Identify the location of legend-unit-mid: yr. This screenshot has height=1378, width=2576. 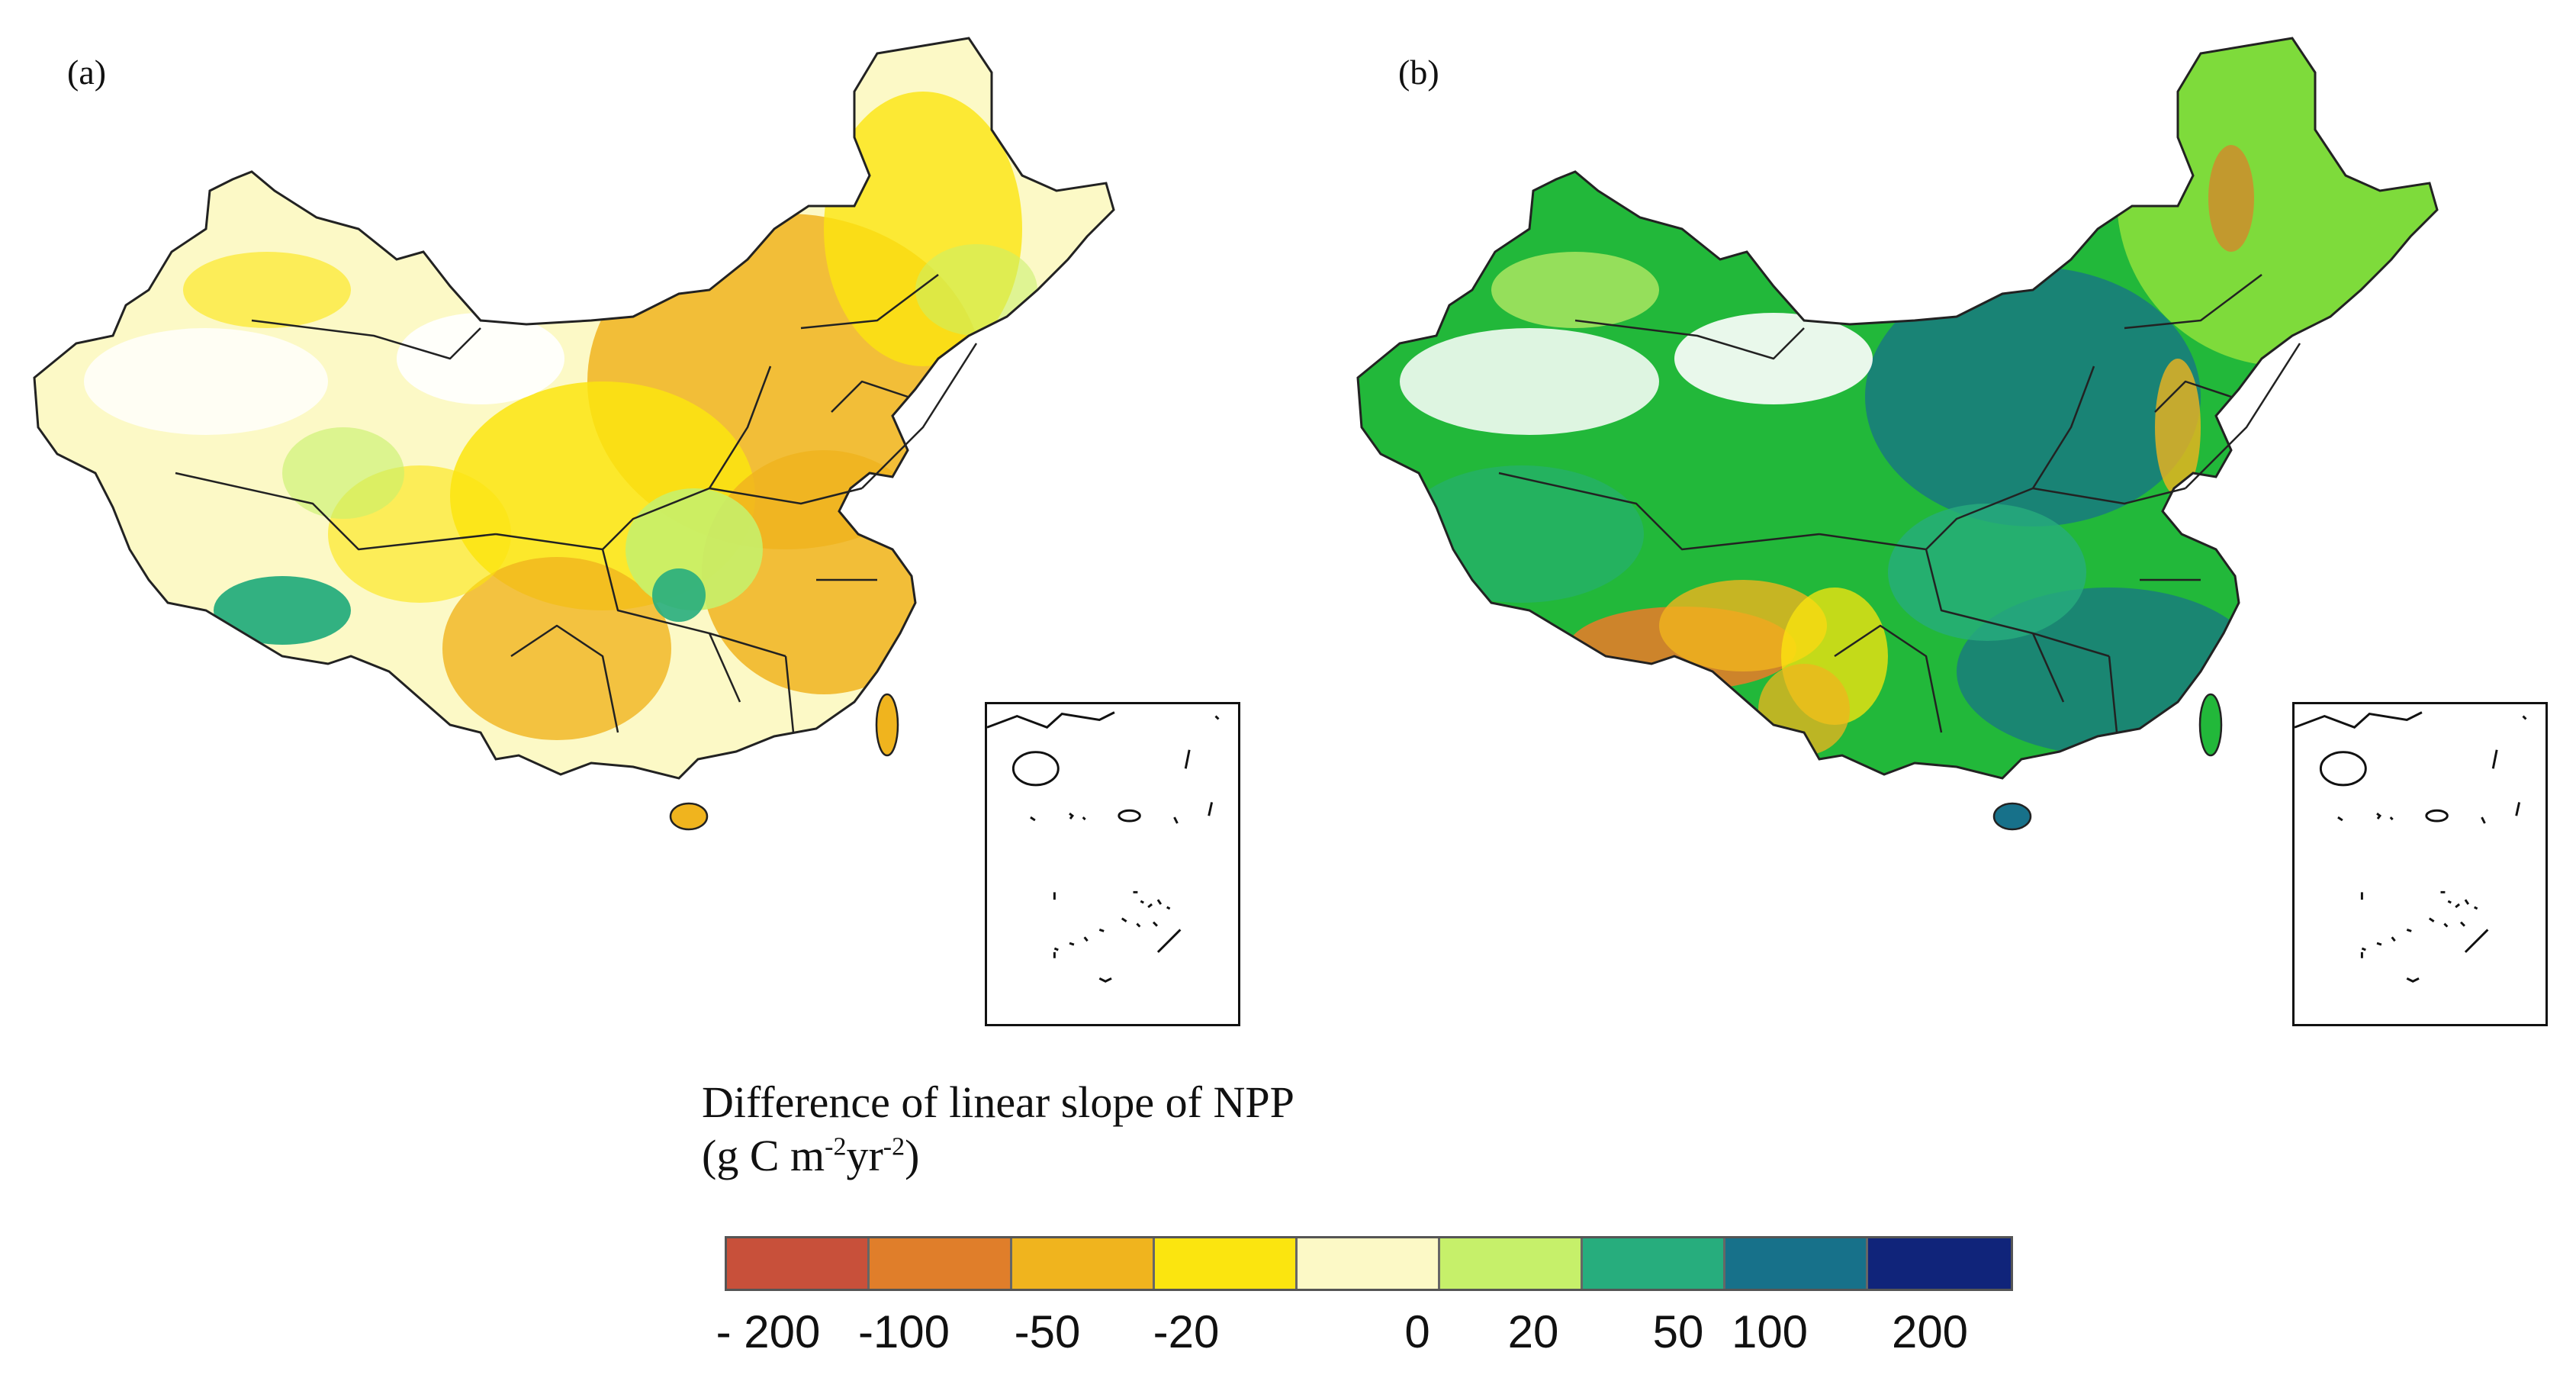
(865, 1155).